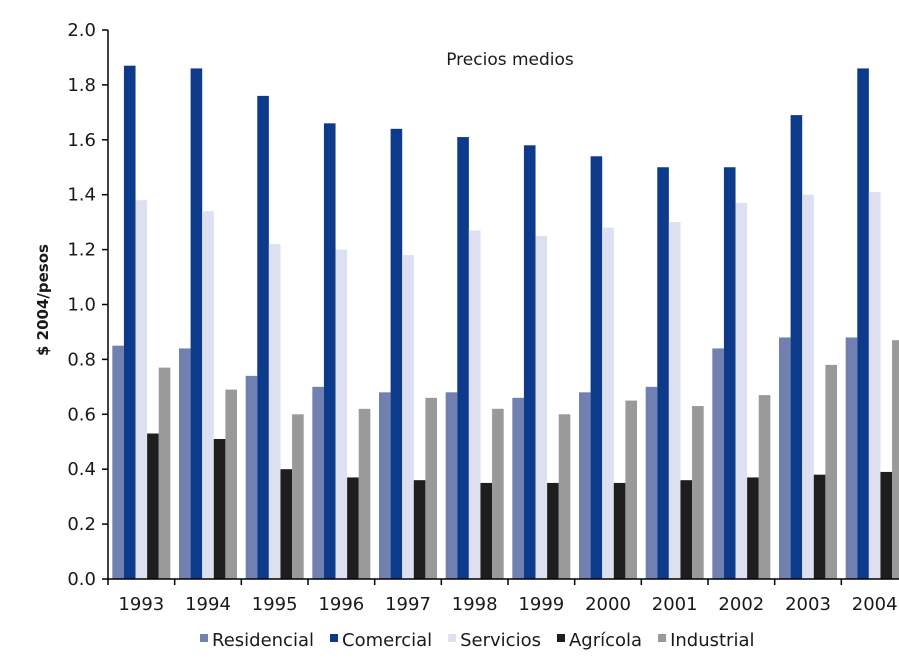  Describe the element at coordinates (141, 389) in the screenshot. I see `bar-servicios-1993` at that location.